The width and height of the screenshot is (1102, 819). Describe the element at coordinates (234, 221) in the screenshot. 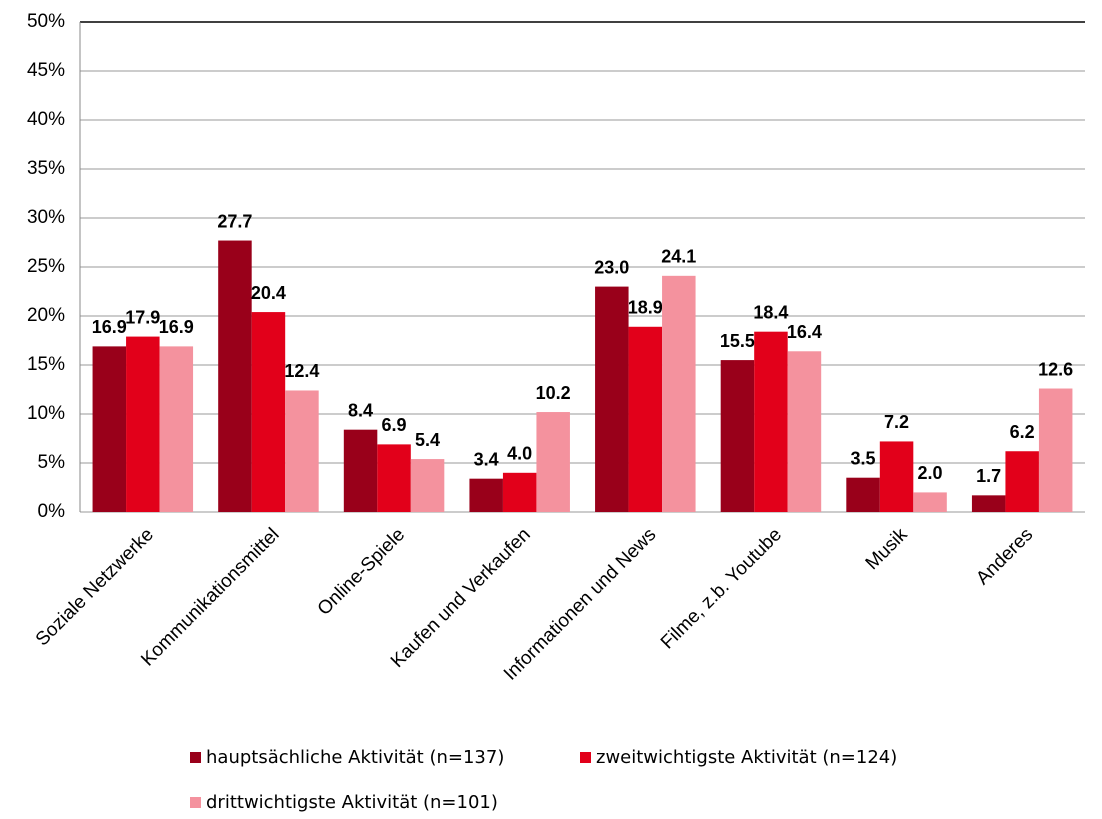

I see `data-label: 27.7` at that location.